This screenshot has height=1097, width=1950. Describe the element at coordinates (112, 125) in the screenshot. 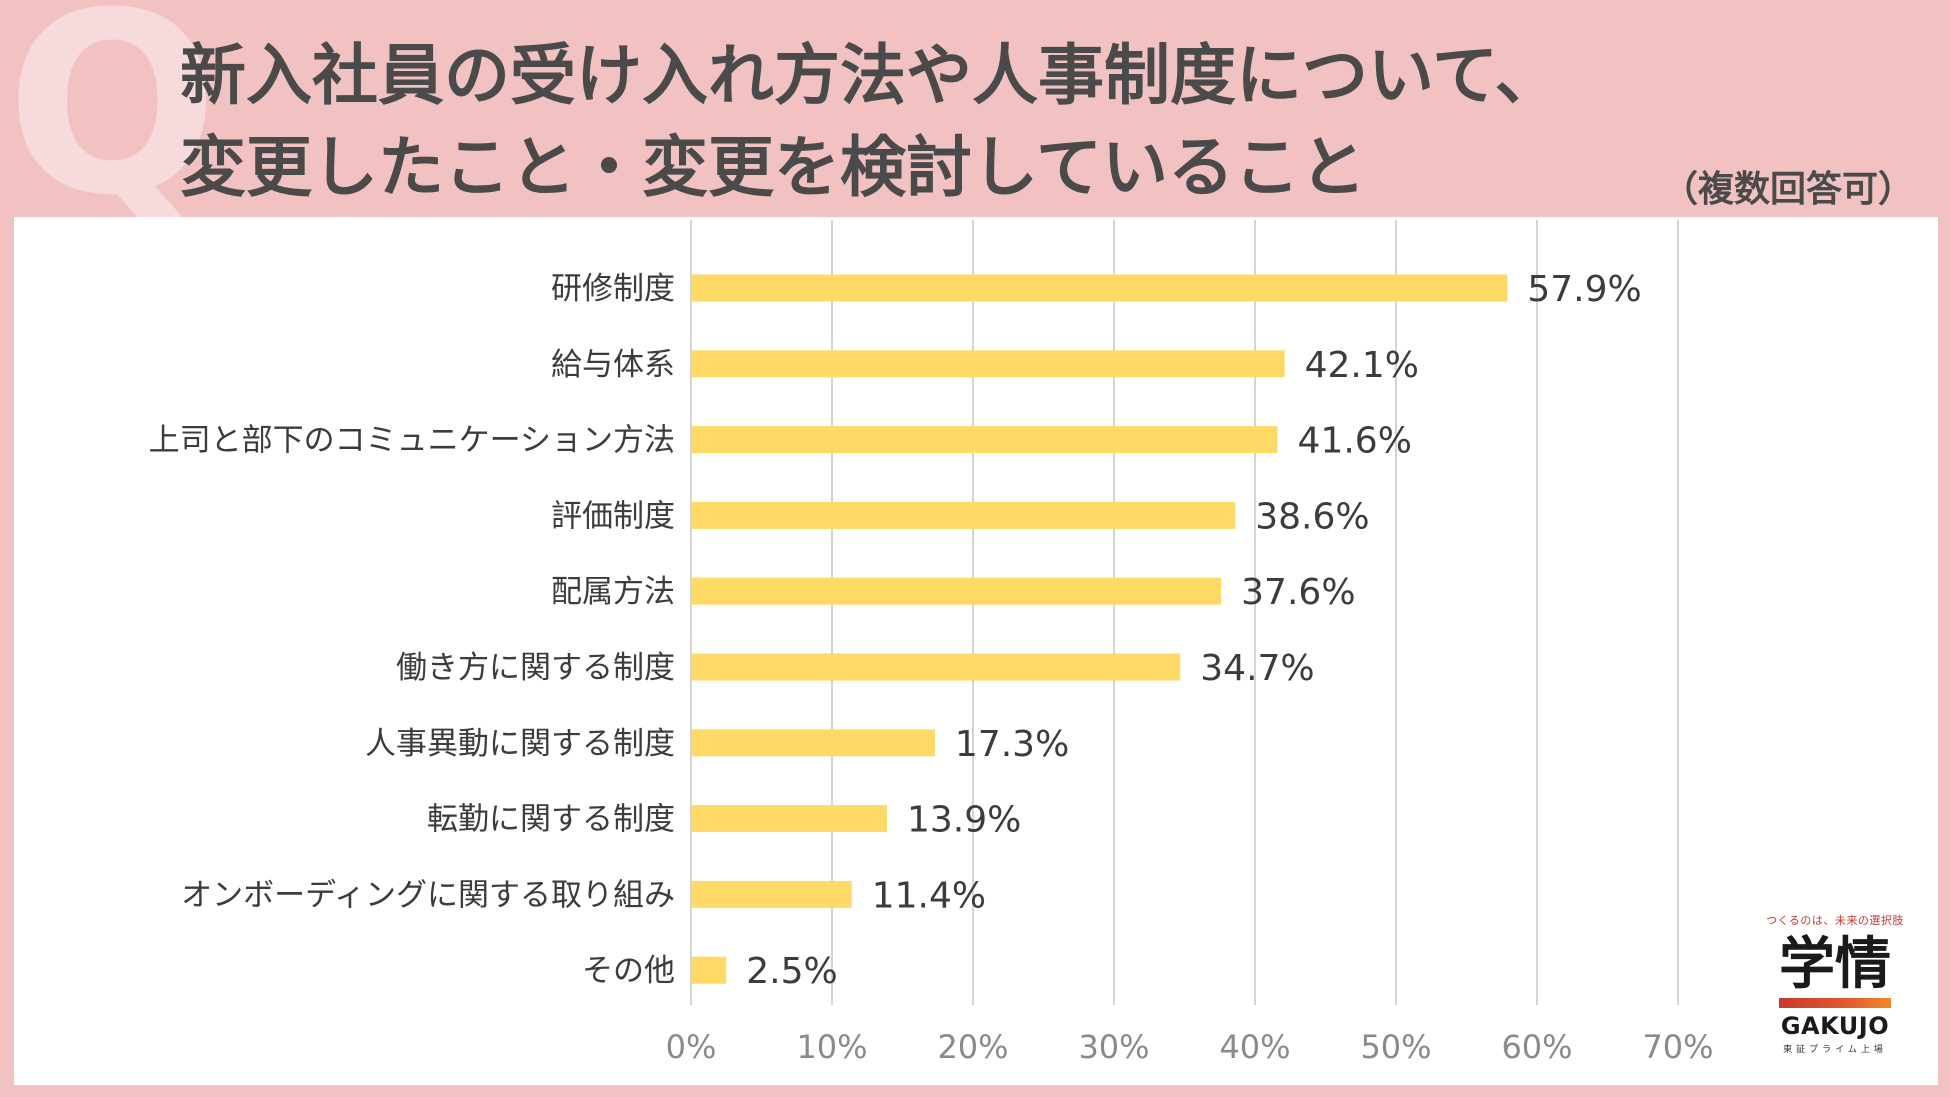

I see `q-mark: Q` at that location.